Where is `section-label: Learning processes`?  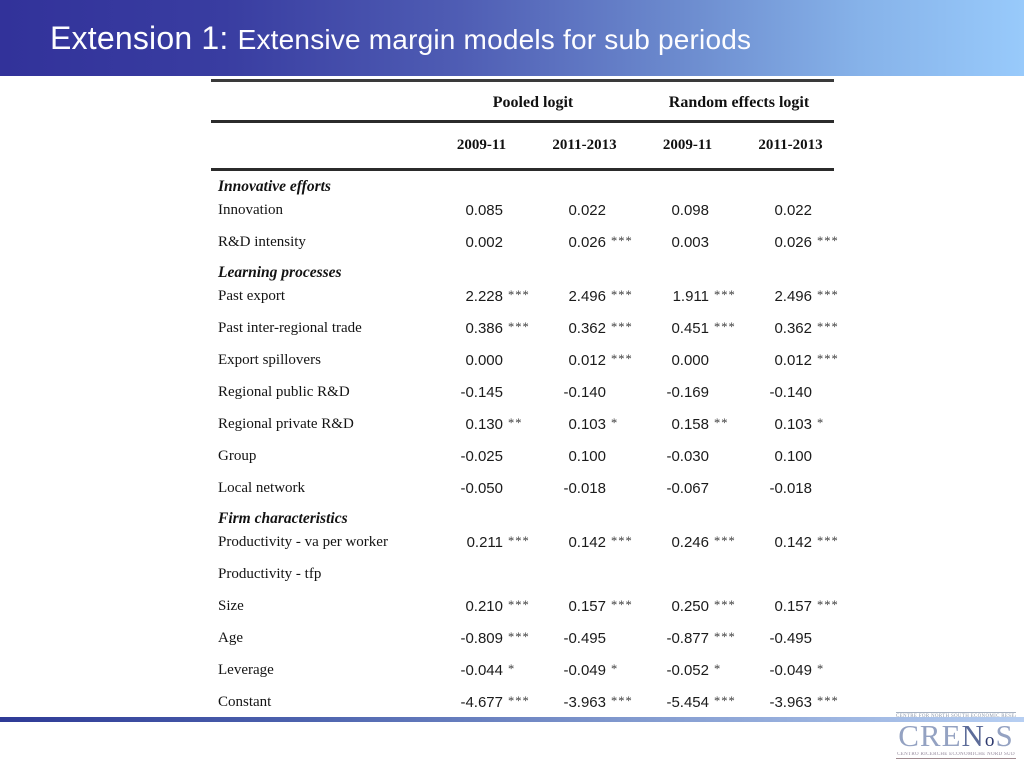 section-label: Learning processes is located at coordinates (280, 272).